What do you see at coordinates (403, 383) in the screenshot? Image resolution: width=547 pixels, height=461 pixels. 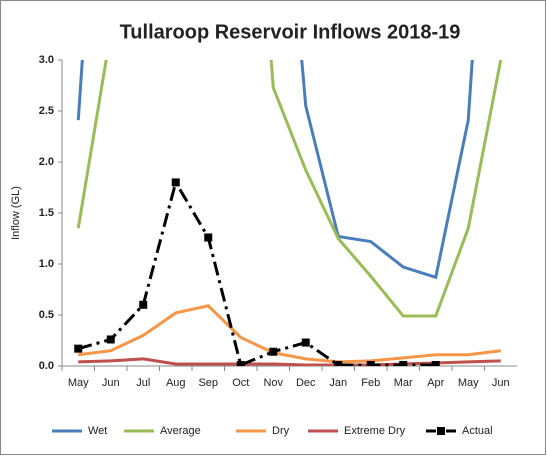 I see `x-tick-label: Mar` at bounding box center [403, 383].